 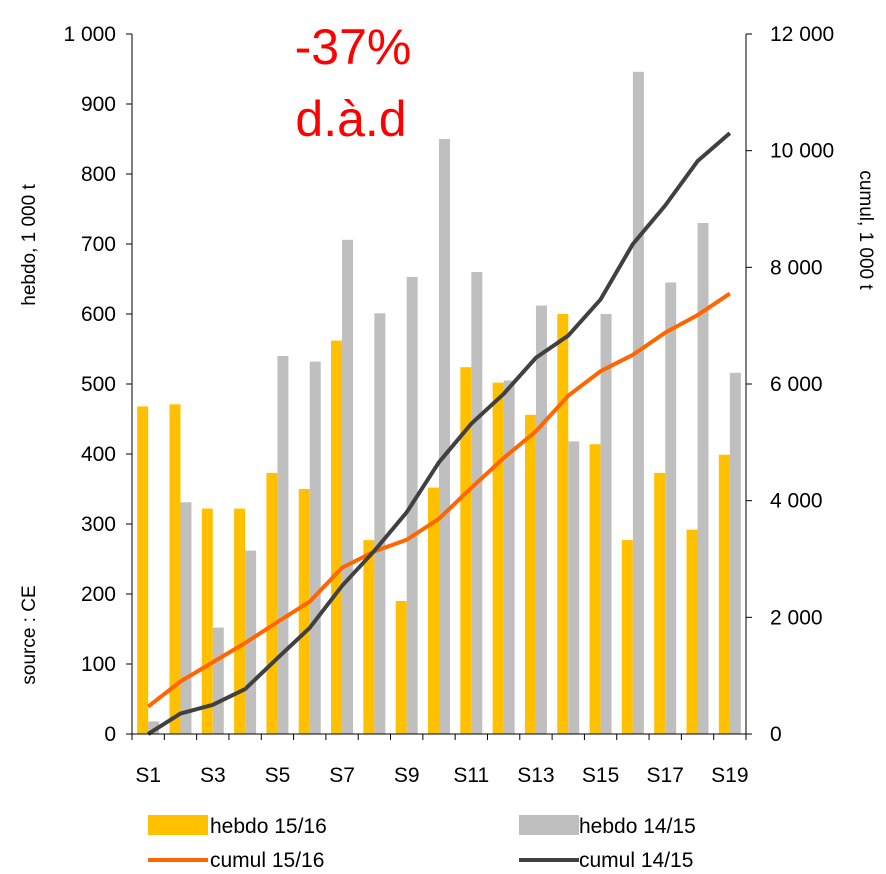 I want to click on bar-hebdo-15-16-s10, so click(x=433, y=610).